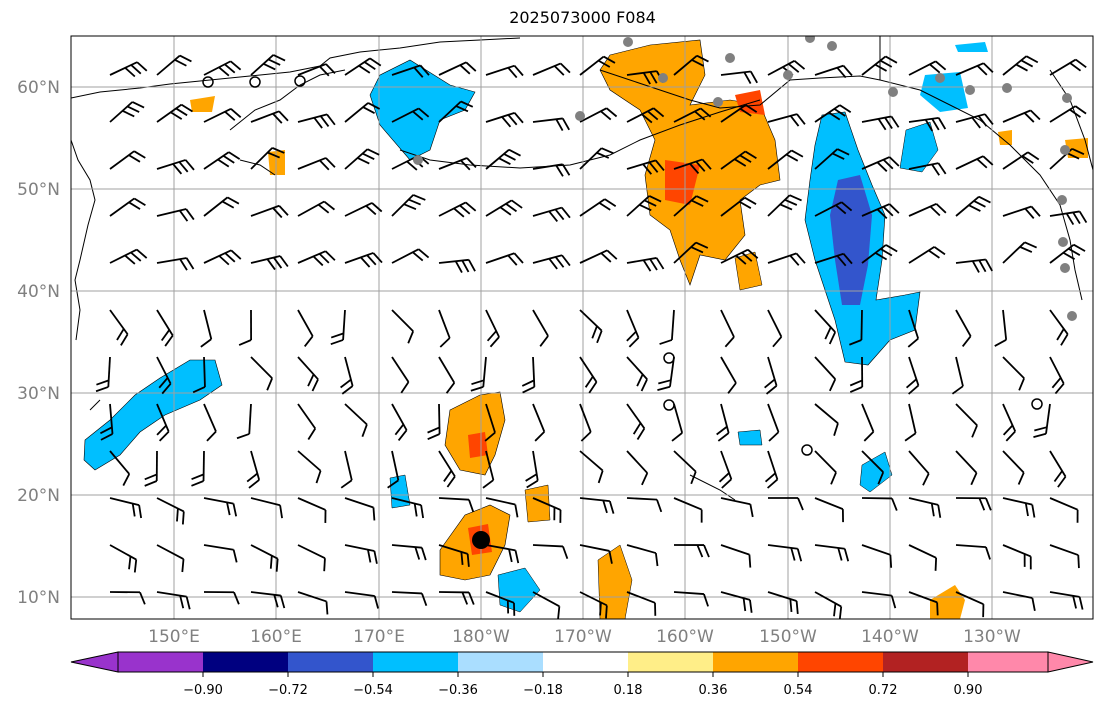 This screenshot has height=712, width=1105. What do you see at coordinates (38, 598) in the screenshot?
I see `lat-label: 10°N` at bounding box center [38, 598].